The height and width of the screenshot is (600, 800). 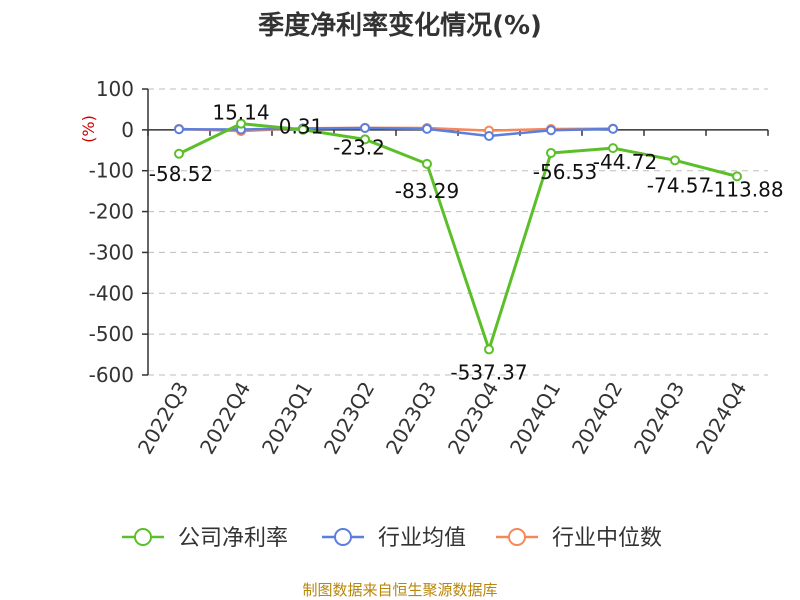 What do you see at coordinates (127, 130) in the screenshot?
I see `y-tick-label: 0` at bounding box center [127, 130].